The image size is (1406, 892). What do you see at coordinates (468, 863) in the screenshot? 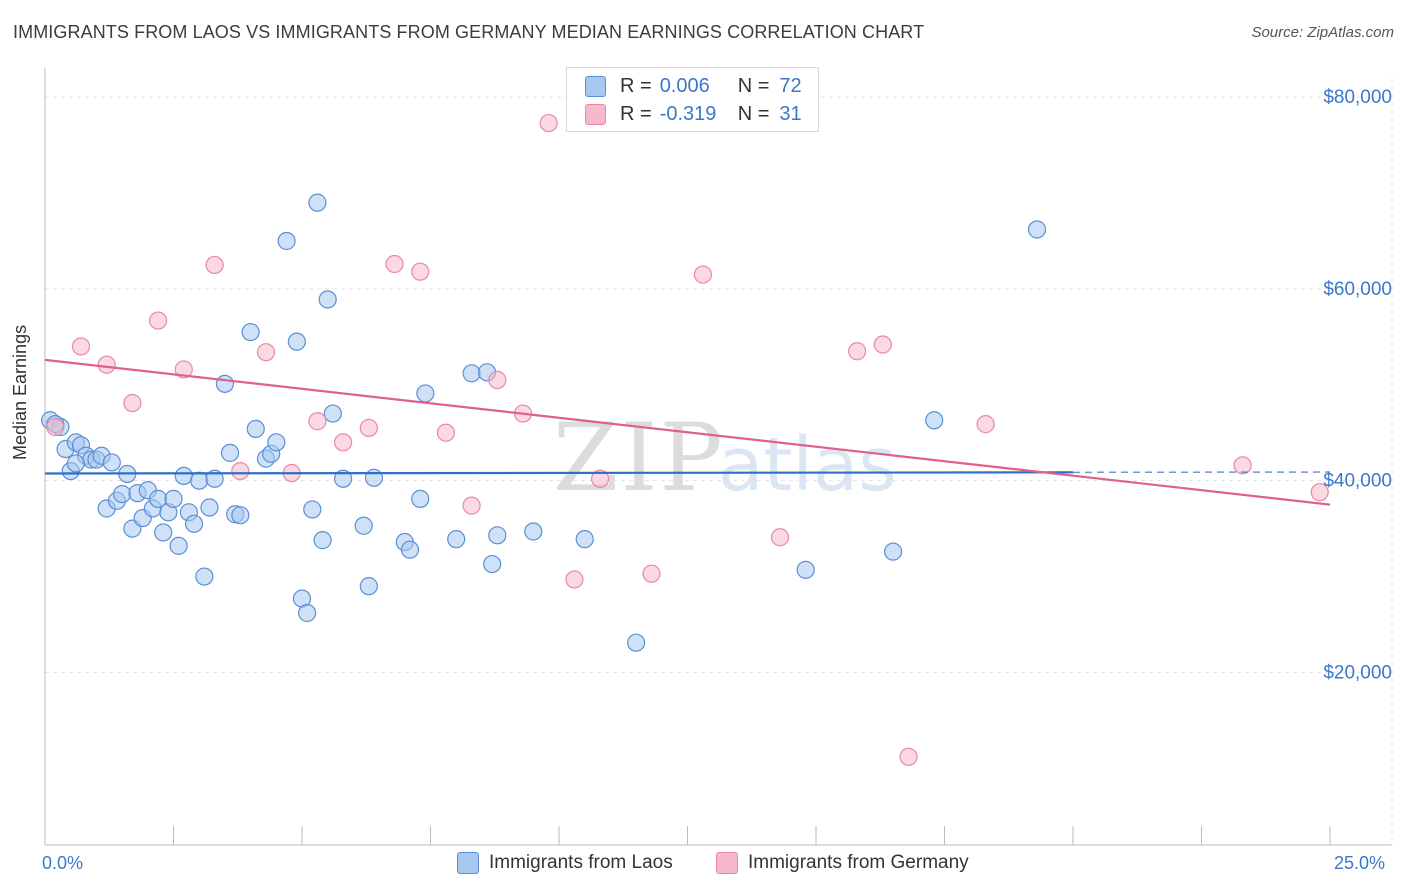
I see `bottom-legend-swatch-laos` at bounding box center [468, 863].